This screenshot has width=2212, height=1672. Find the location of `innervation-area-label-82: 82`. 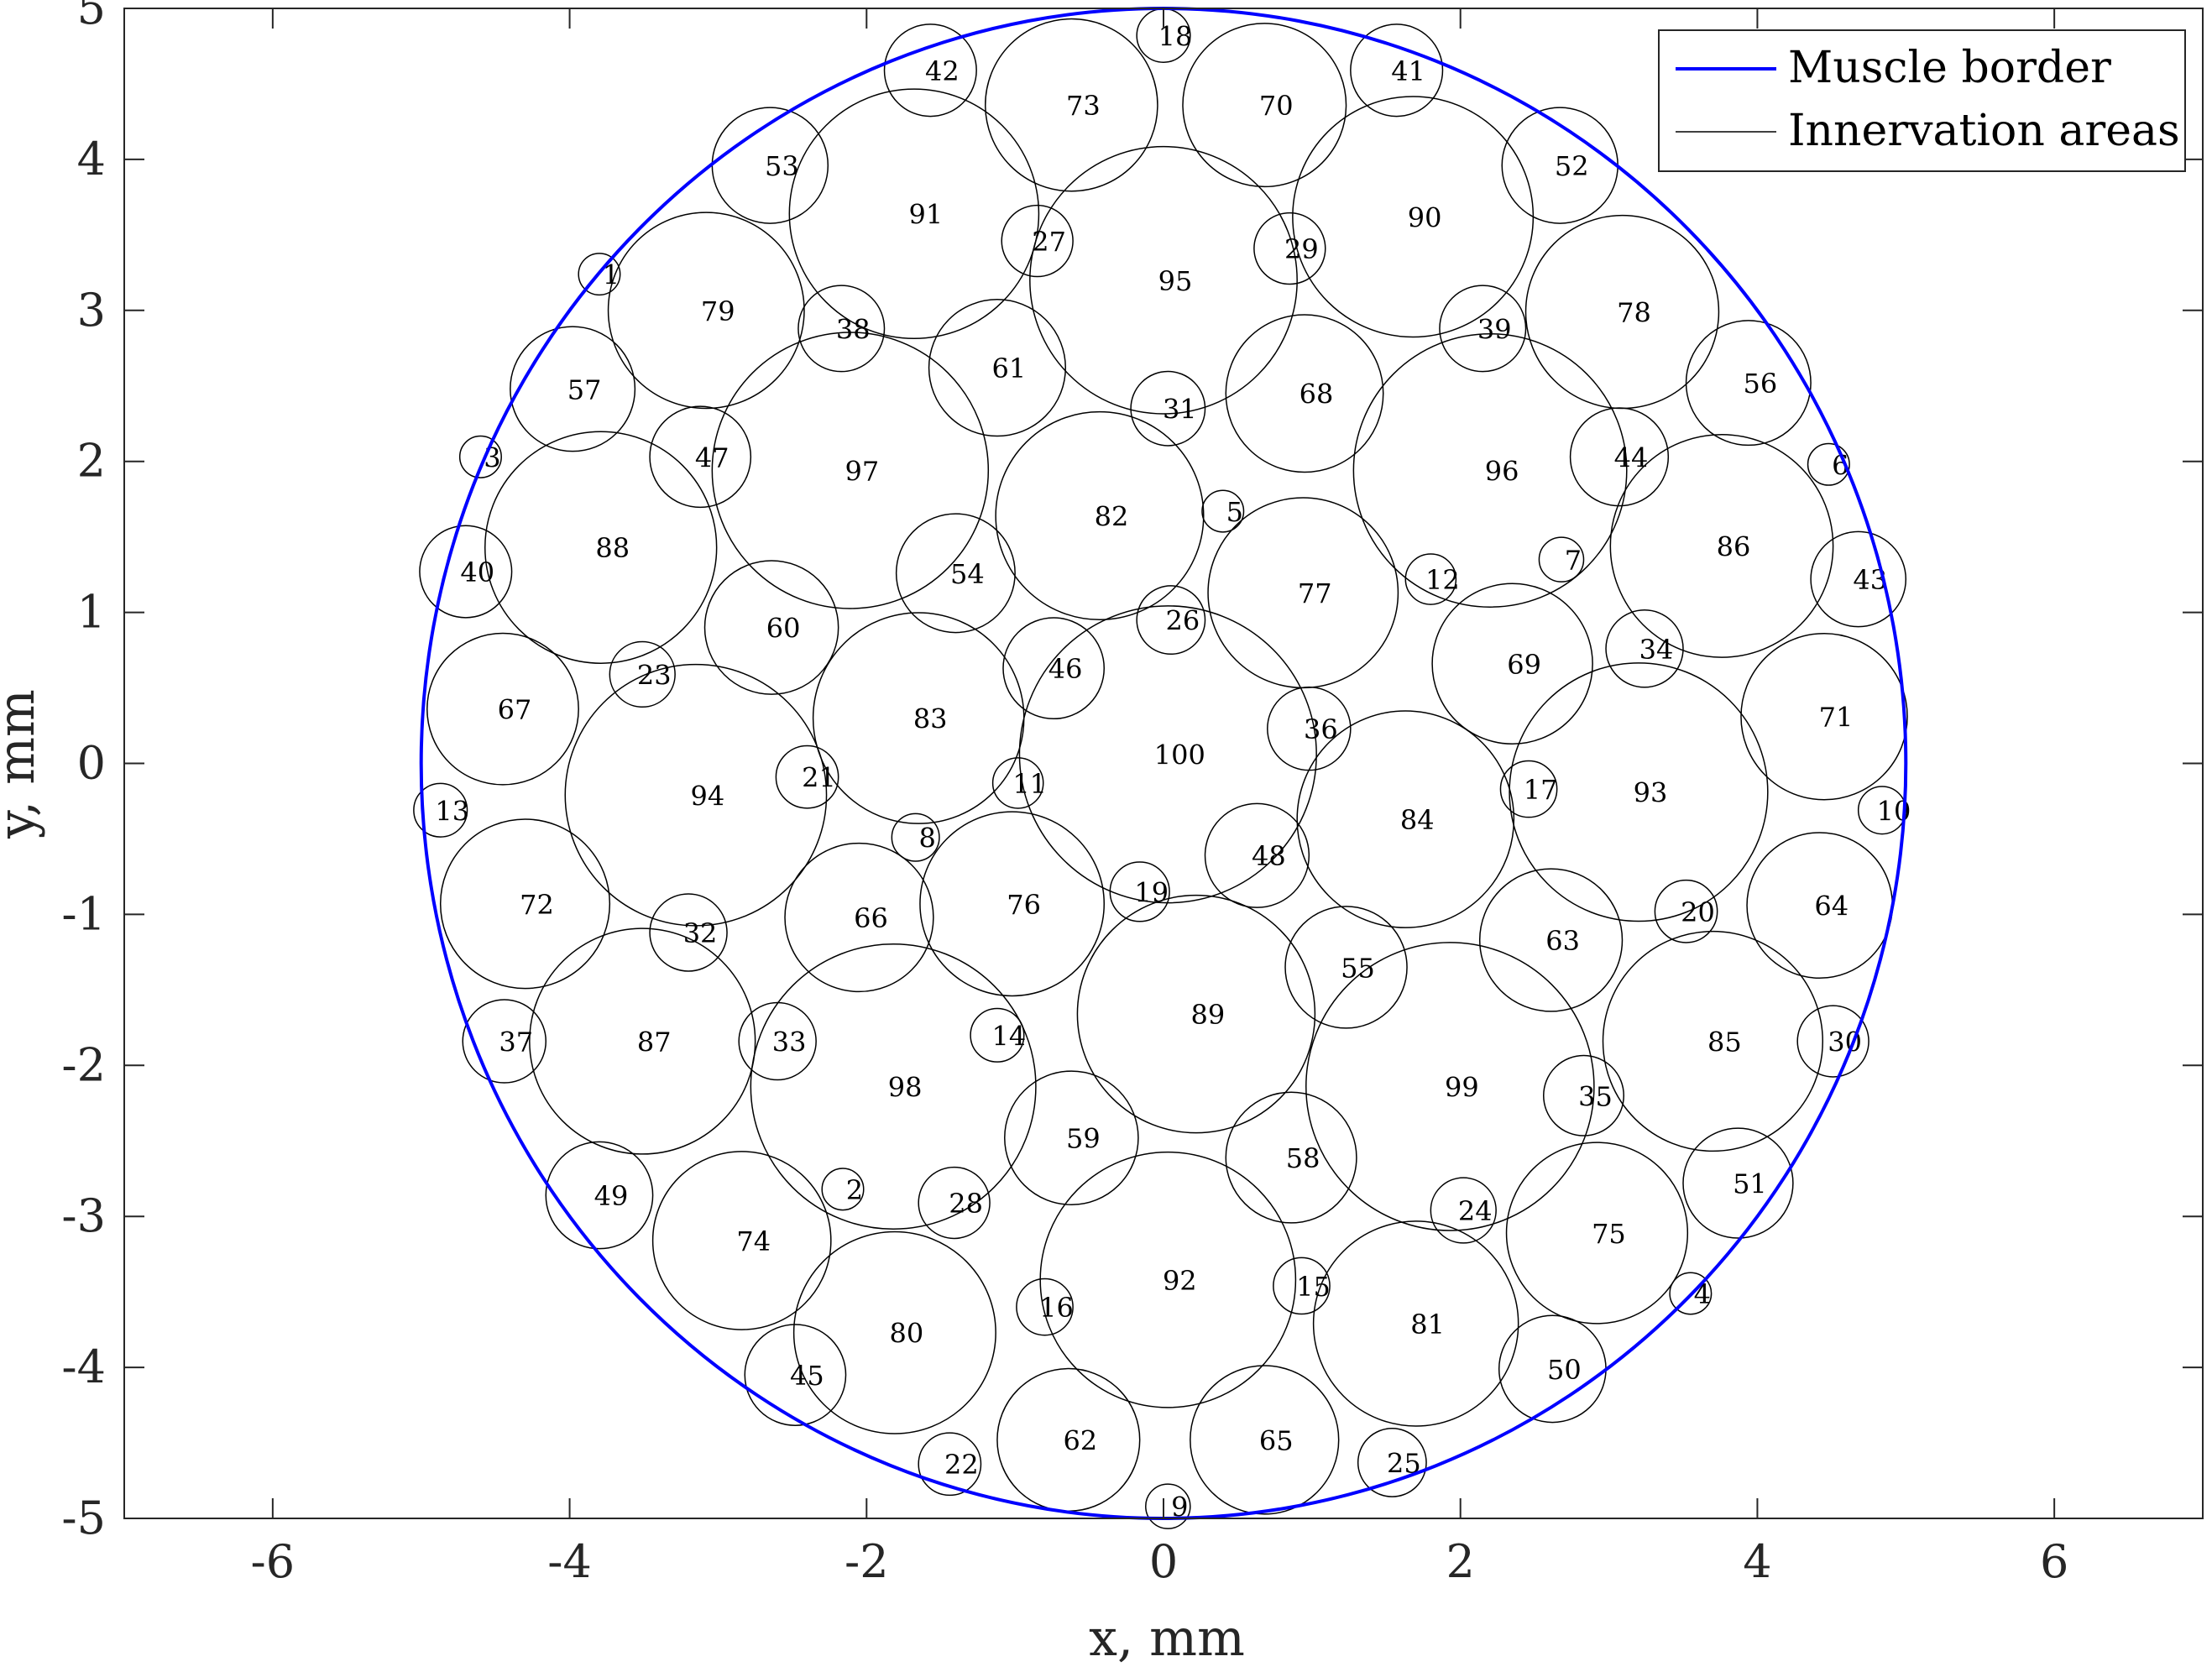

innervation-area-label-82: 82 is located at coordinates (1112, 516).